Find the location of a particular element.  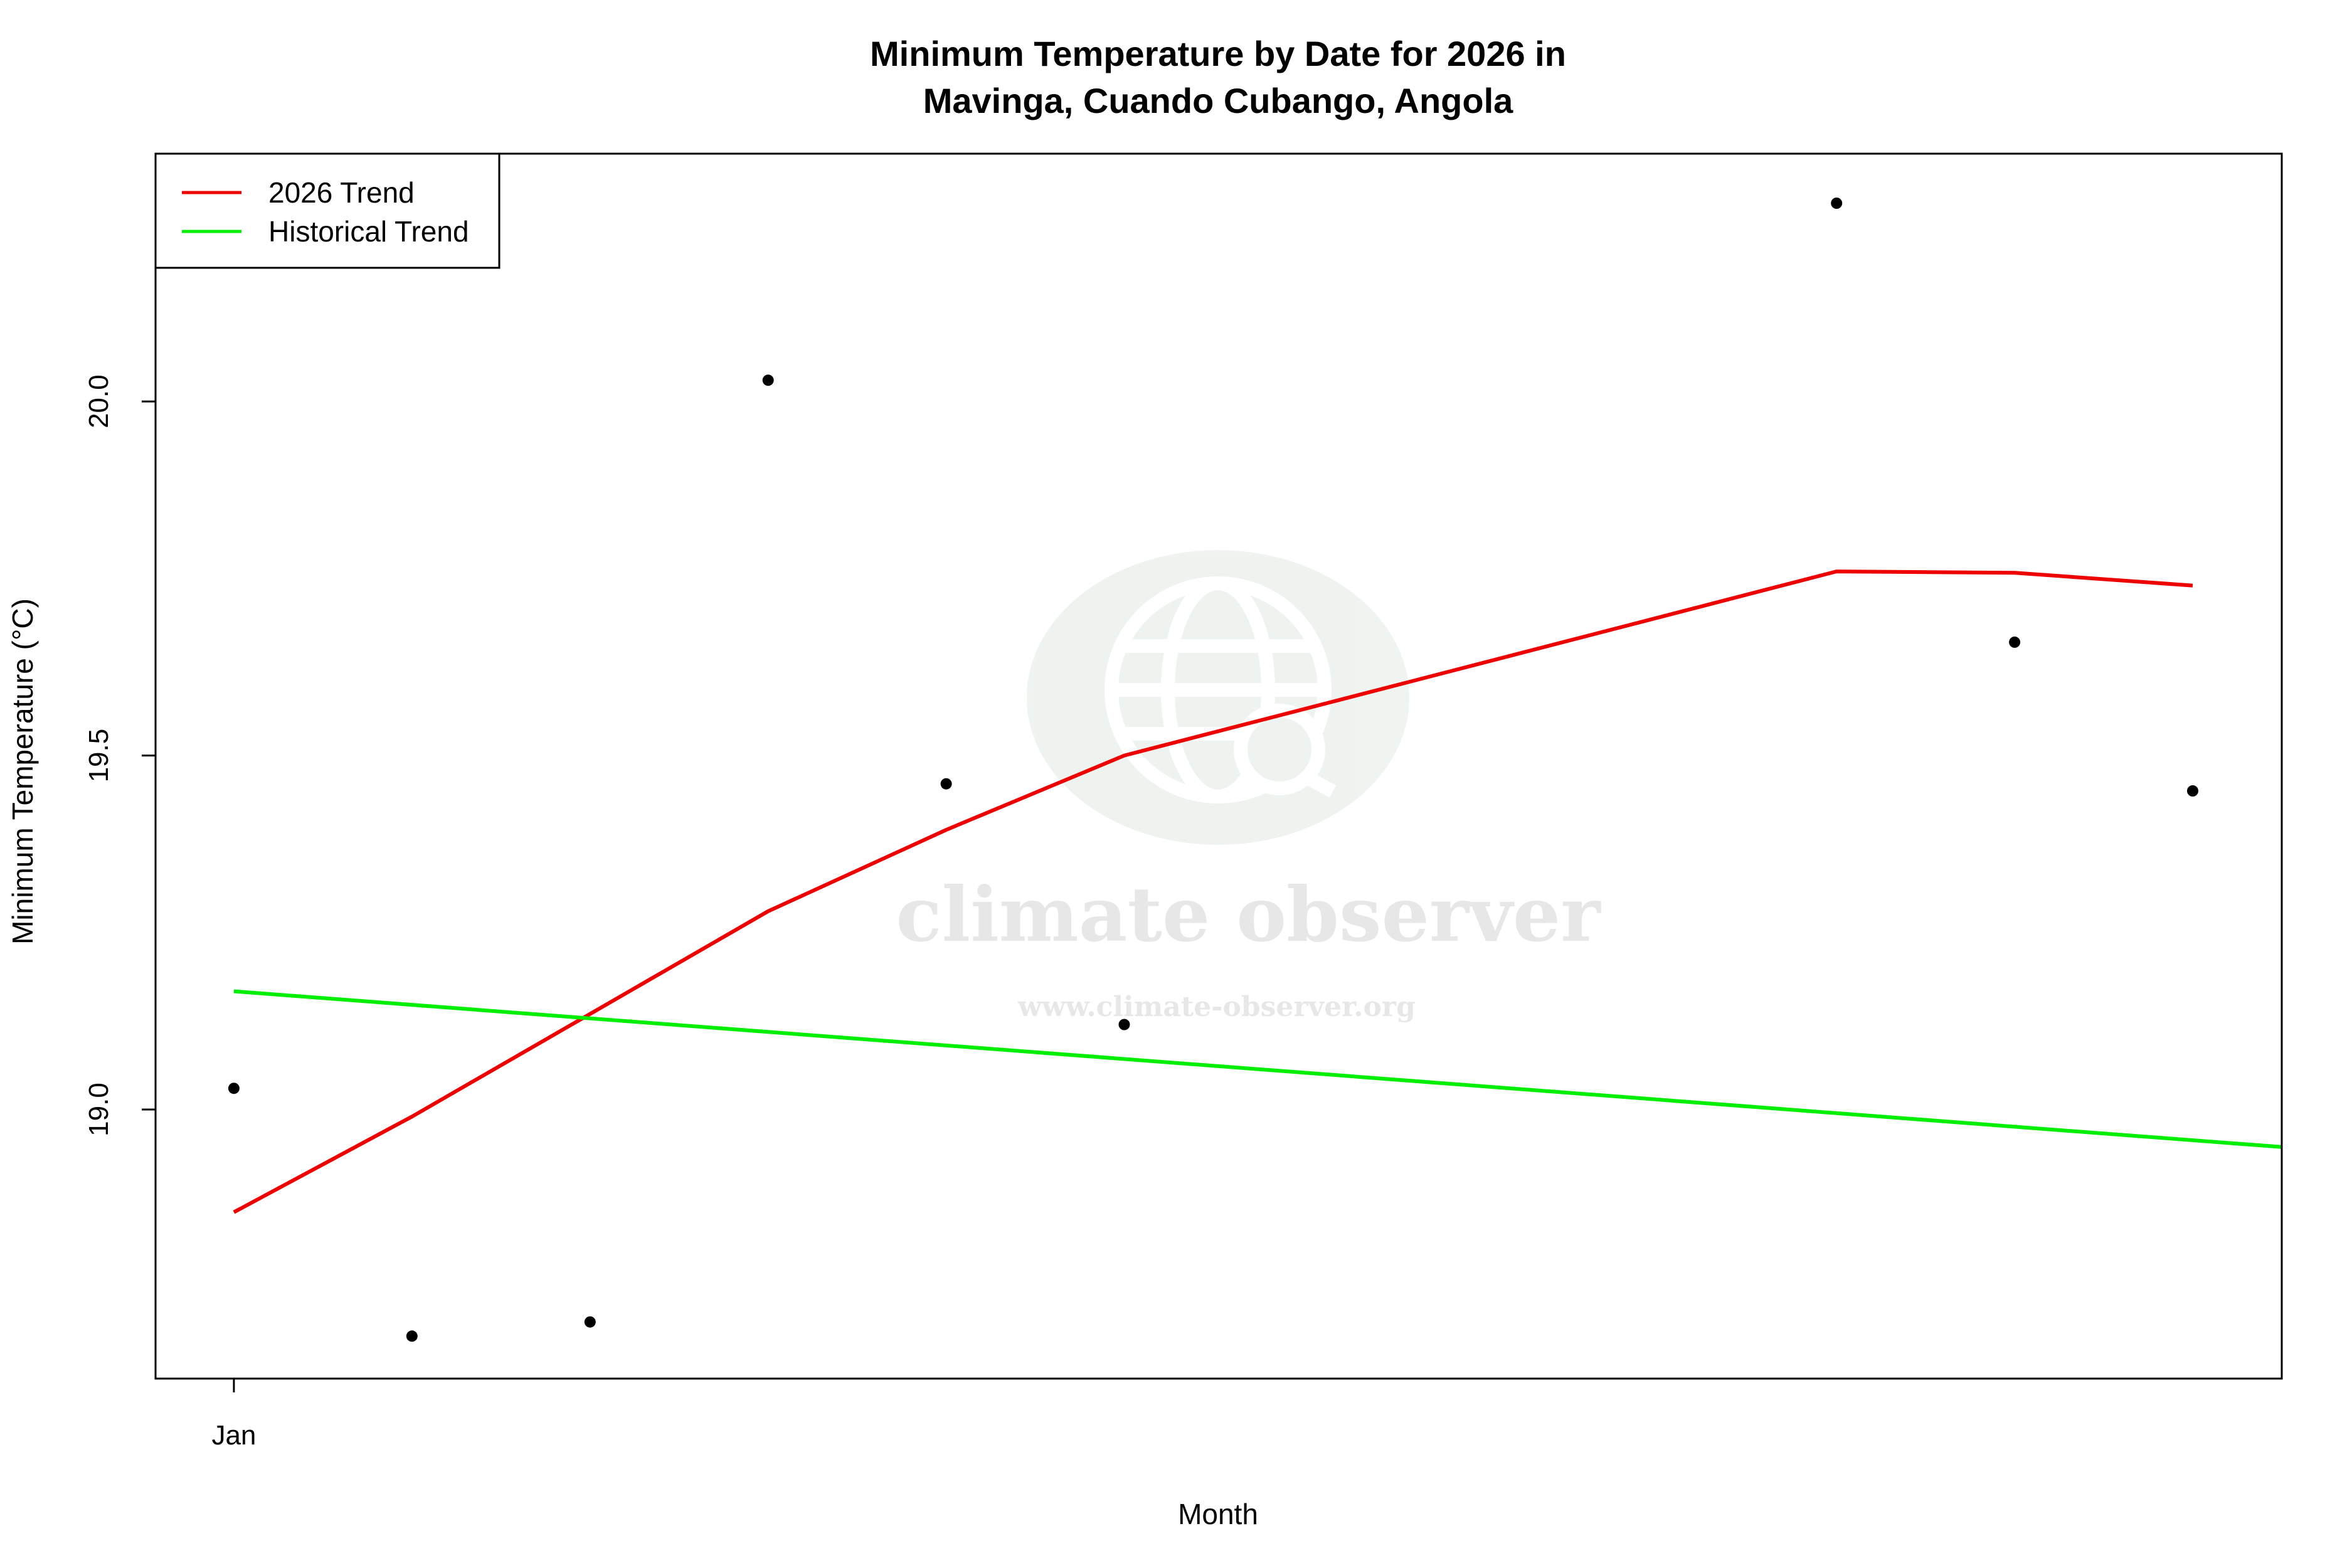

y-tick-label: 20.0 is located at coordinates (98, 401).